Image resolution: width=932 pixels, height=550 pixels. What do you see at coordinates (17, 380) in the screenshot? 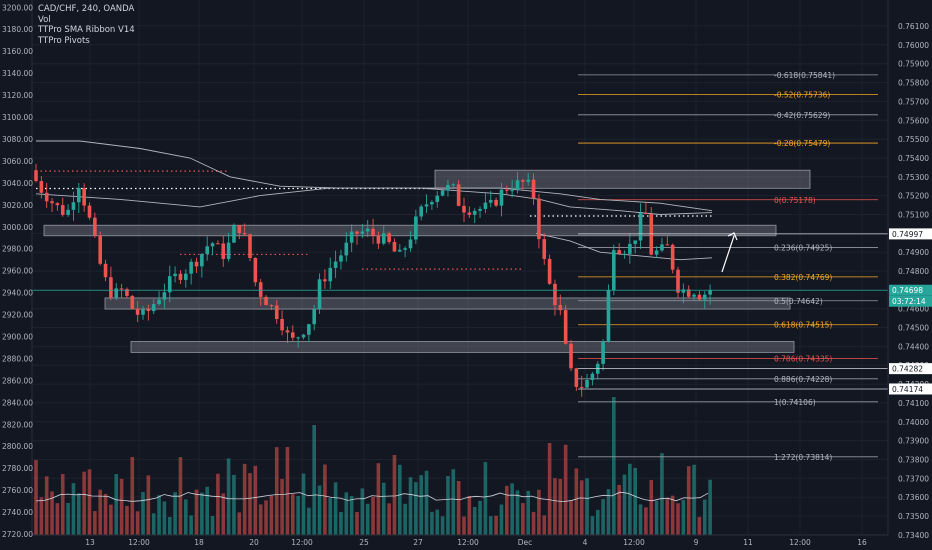
I see `left-tick-label: 2860.00` at bounding box center [17, 380].